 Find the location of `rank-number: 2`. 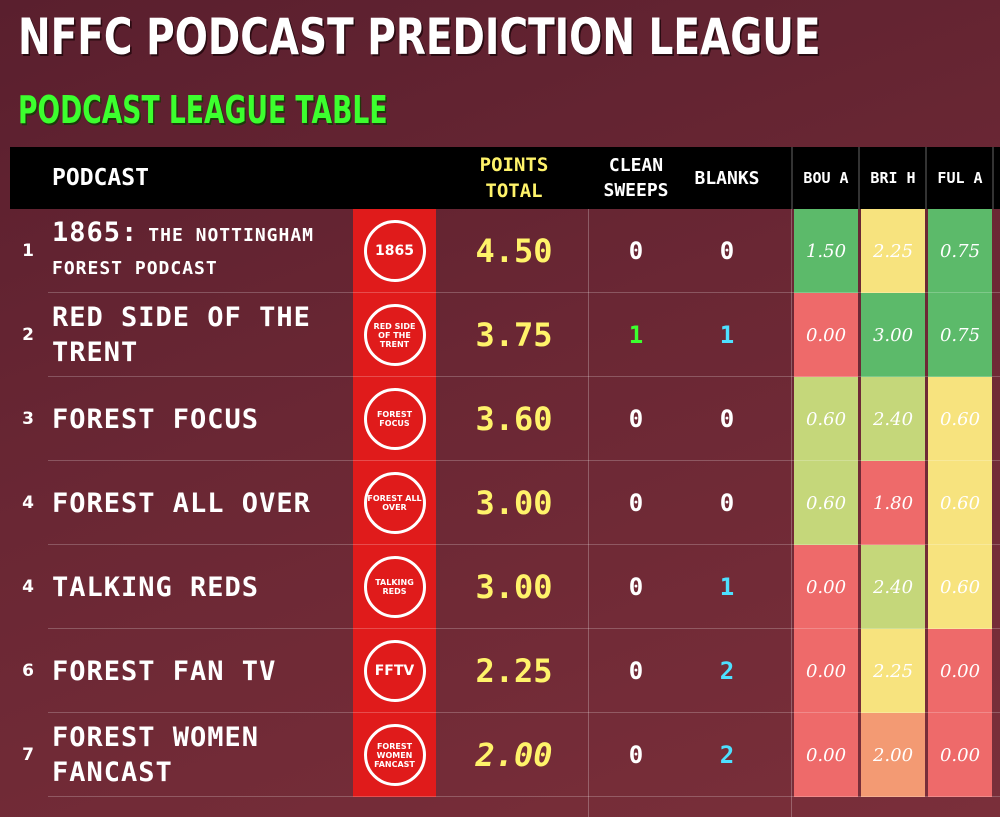

rank-number: 2 is located at coordinates (28, 335).